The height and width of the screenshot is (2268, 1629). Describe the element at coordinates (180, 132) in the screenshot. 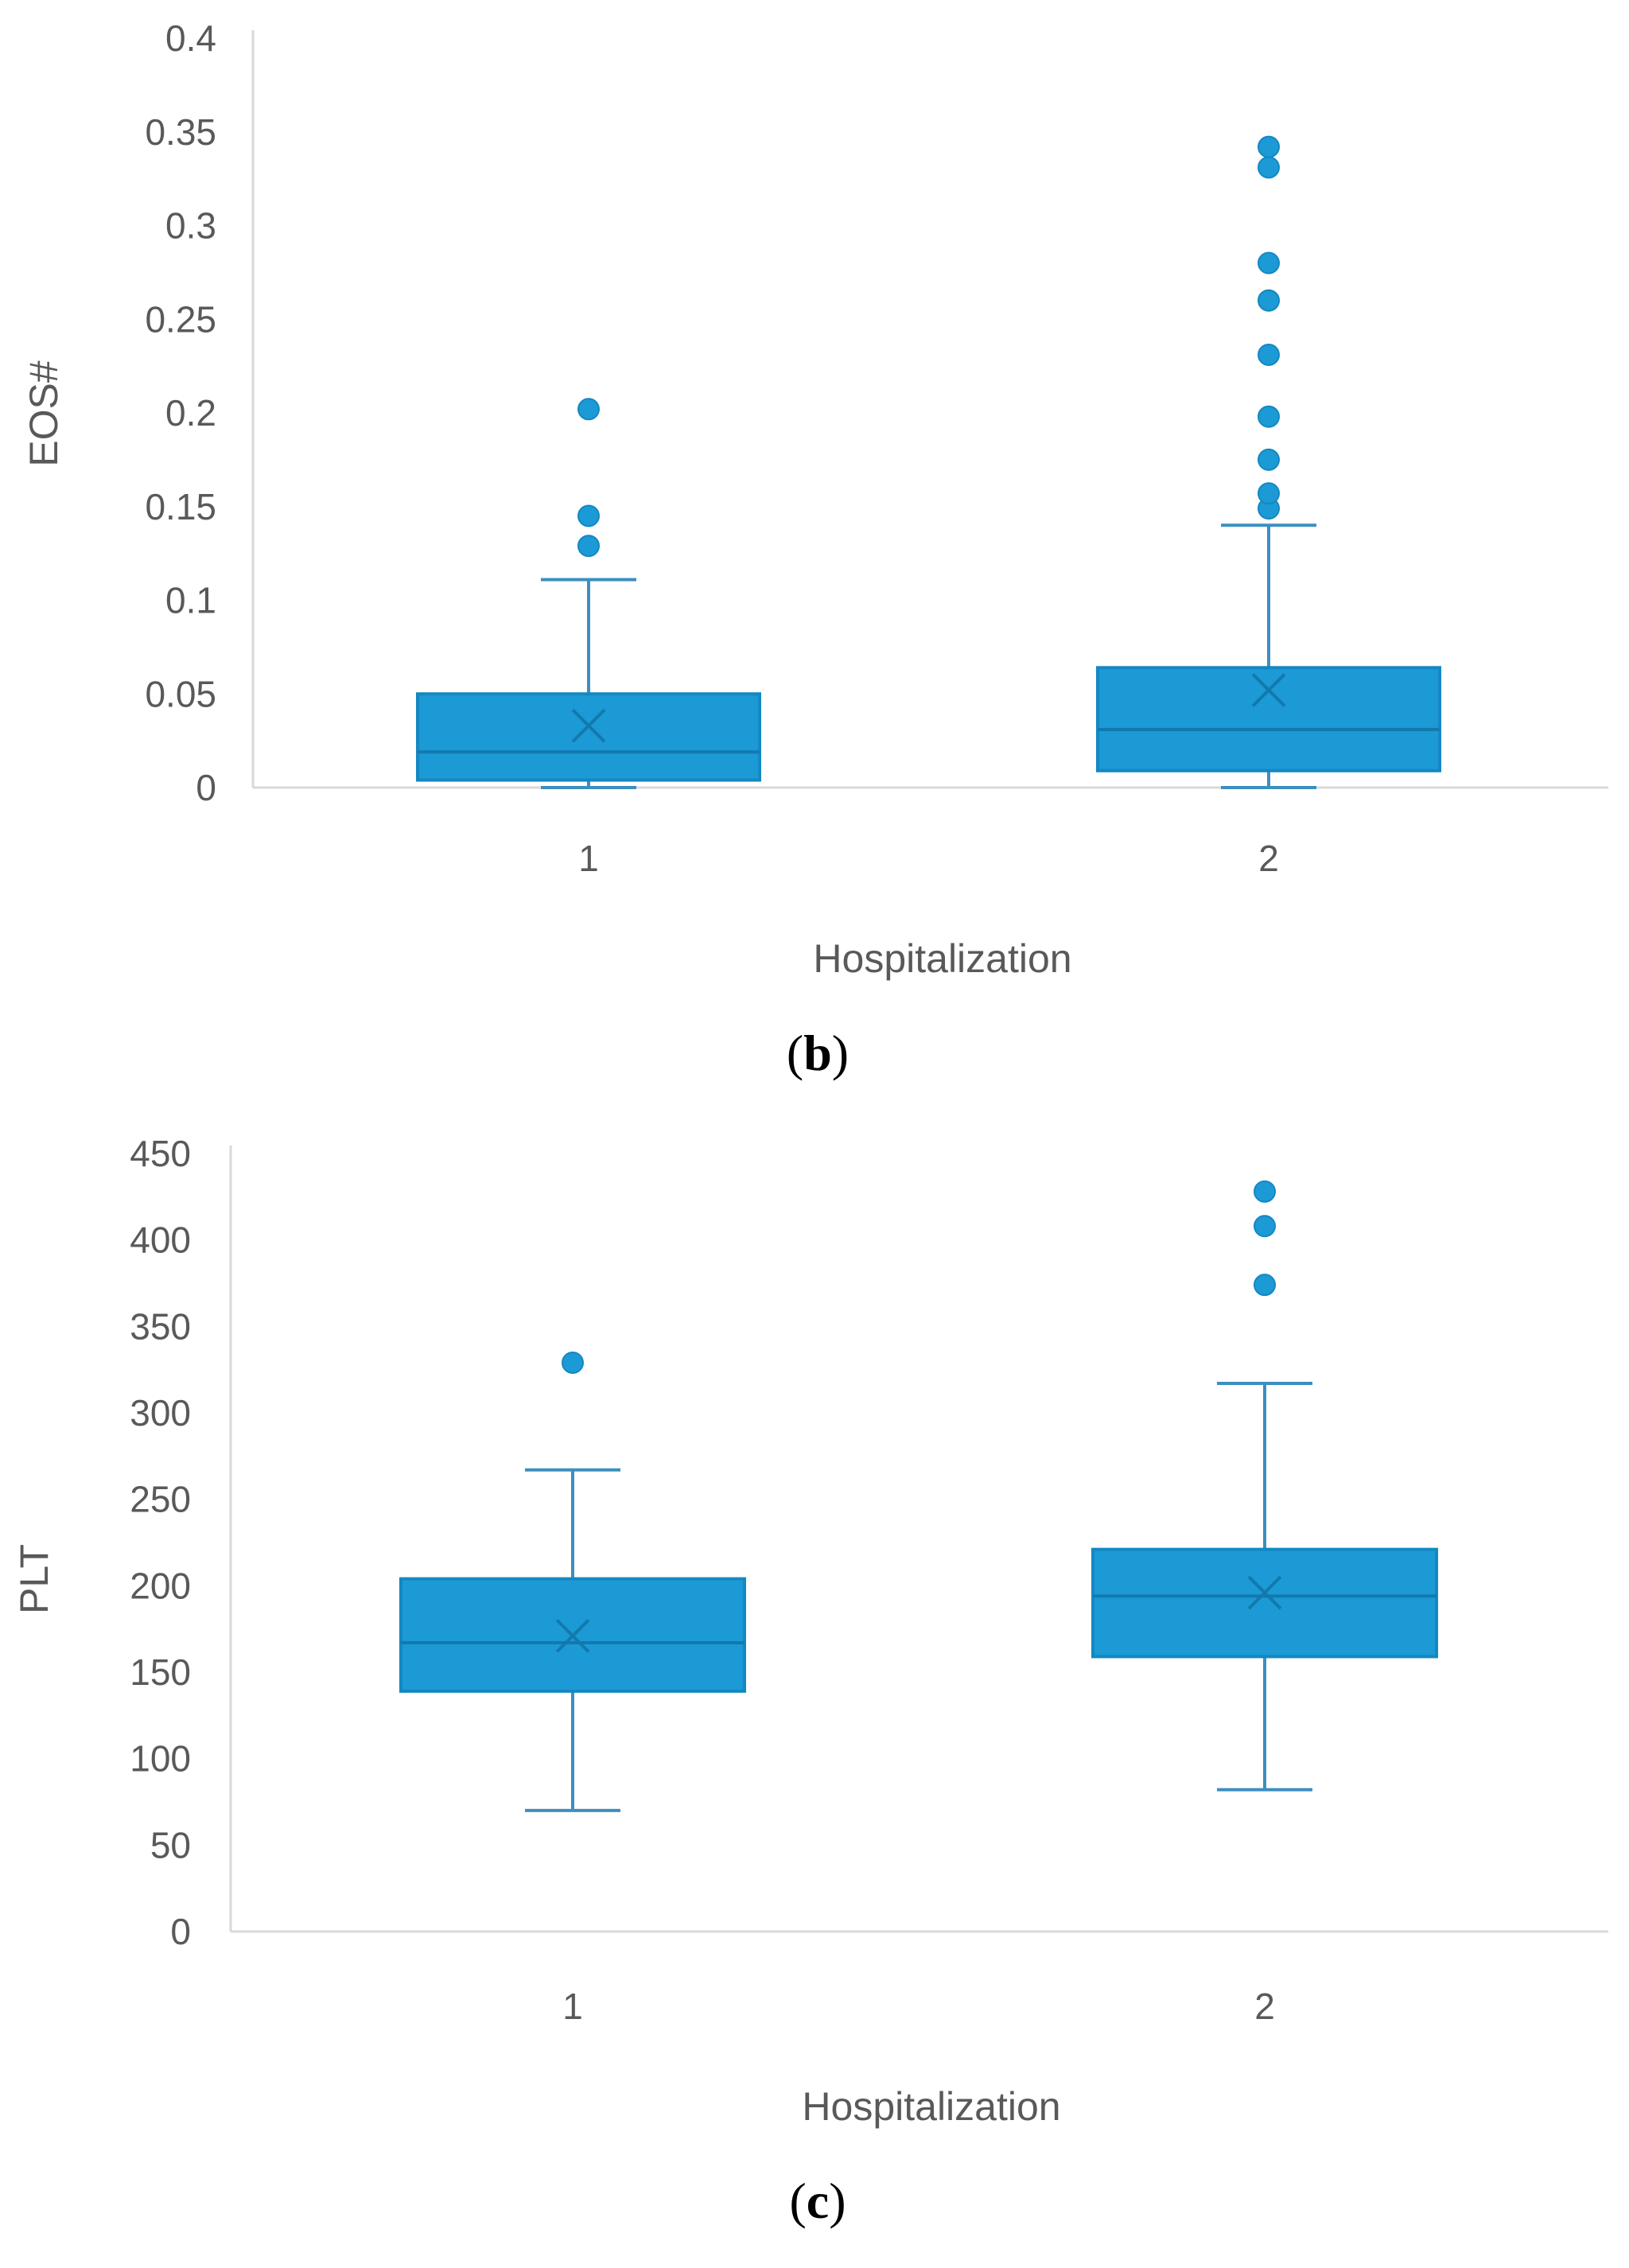

I see `chart-b-ytick-label: 0.35` at that location.